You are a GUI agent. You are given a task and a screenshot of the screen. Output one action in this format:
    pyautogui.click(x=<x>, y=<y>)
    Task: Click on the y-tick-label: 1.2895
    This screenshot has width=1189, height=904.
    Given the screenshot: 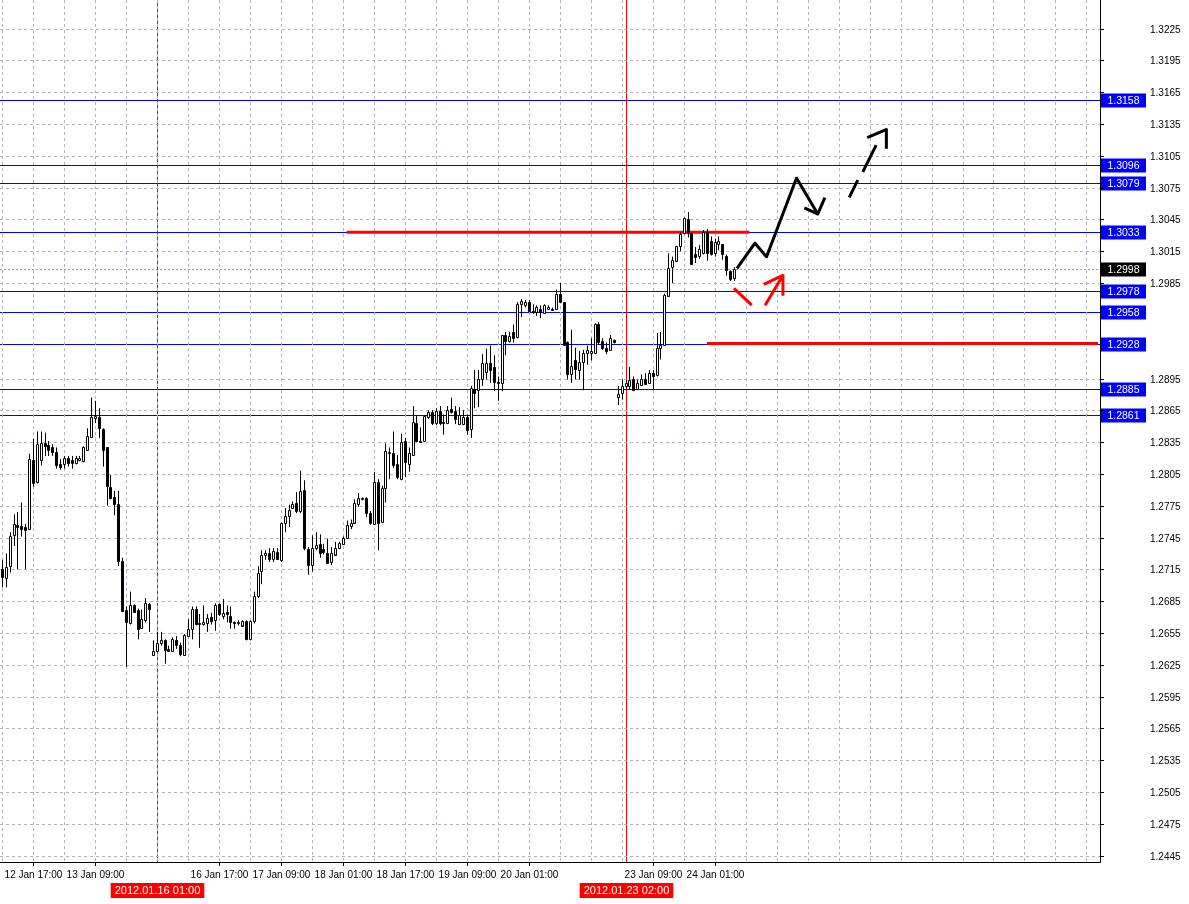 What is the action you would take?
    pyautogui.click(x=1166, y=379)
    